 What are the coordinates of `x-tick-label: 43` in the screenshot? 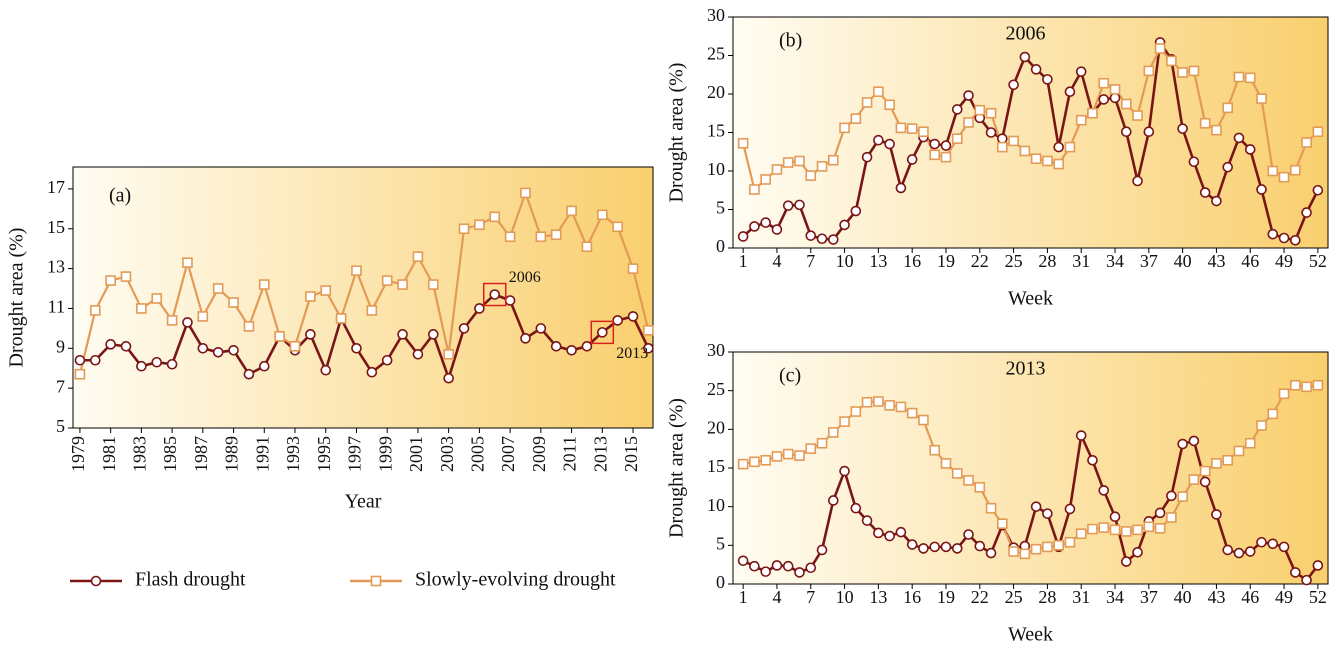 It's located at (1216, 597).